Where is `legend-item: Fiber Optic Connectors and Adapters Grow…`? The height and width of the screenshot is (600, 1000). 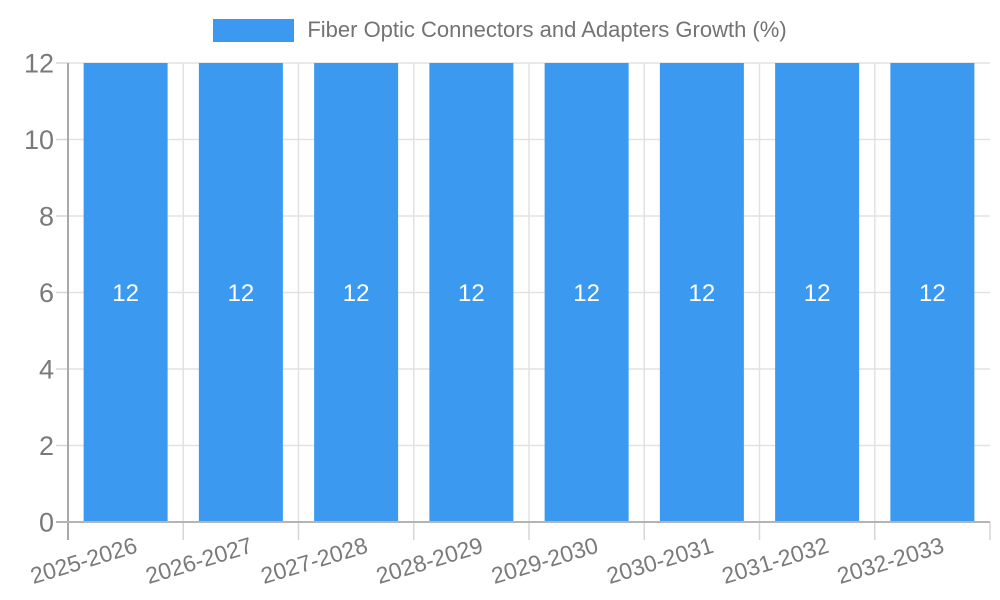
legend-item: Fiber Optic Connectors and Adapters Grow… is located at coordinates (500, 30).